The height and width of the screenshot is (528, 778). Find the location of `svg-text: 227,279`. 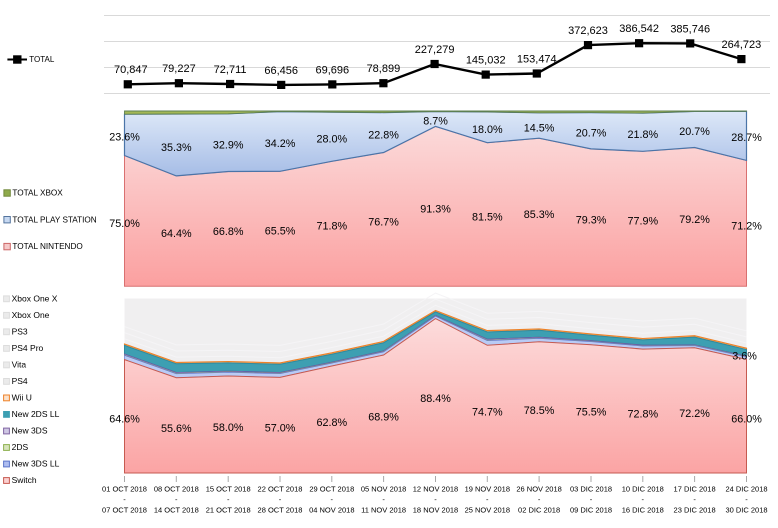

svg-text: 227,279 is located at coordinates (435, 50).